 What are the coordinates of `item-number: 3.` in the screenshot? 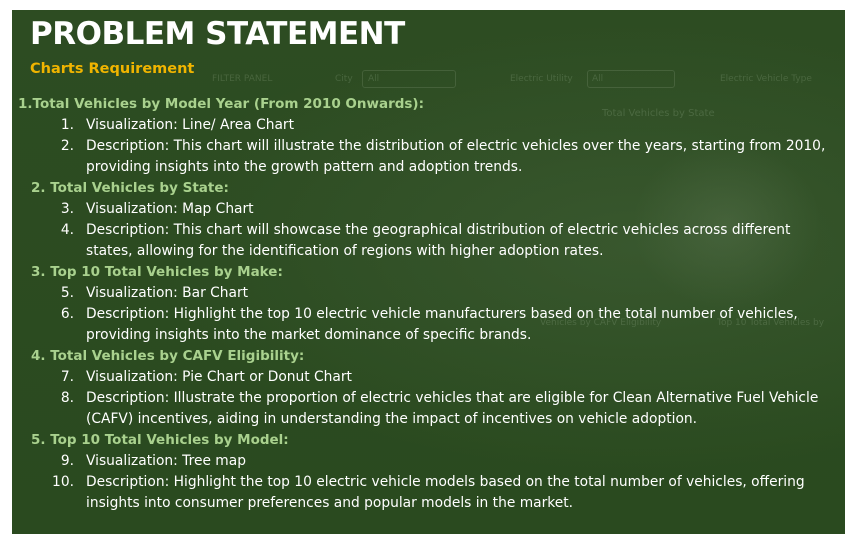 It's located at (67, 209).